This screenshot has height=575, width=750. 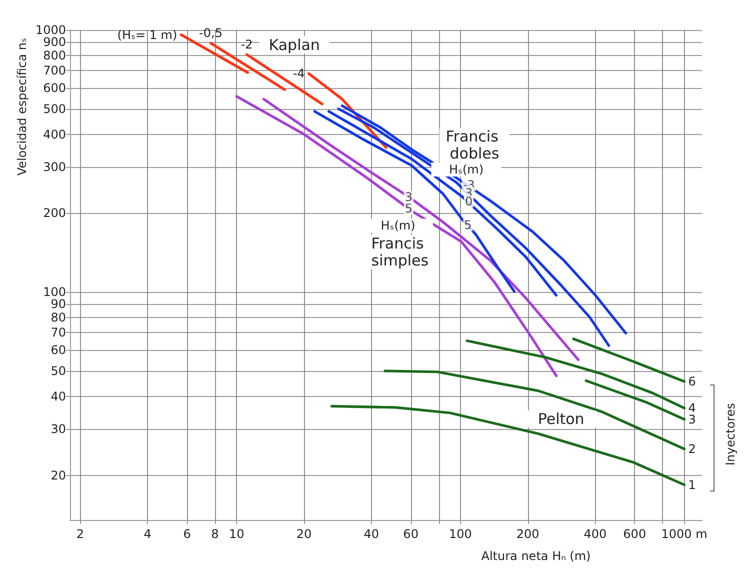 What do you see at coordinates (408, 197) in the screenshot?
I see `annotation: 3` at bounding box center [408, 197].